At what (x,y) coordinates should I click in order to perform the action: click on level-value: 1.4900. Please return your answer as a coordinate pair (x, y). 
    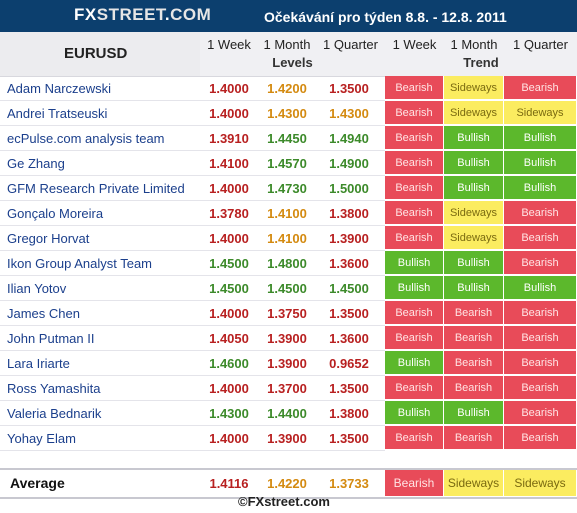
    Looking at the image, I should click on (349, 163).